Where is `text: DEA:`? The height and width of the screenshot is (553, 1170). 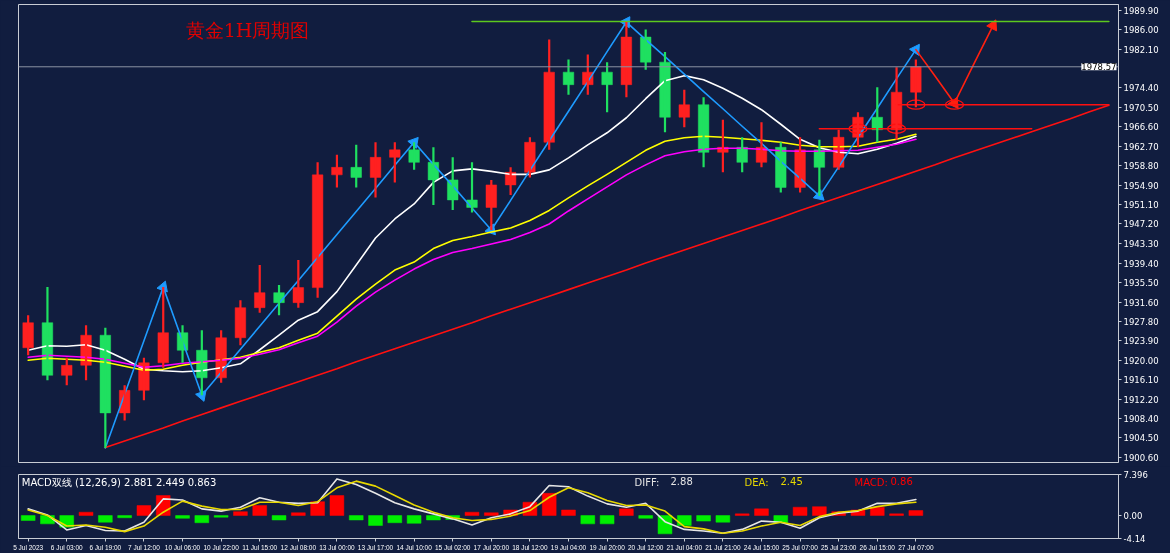
text: DEA: is located at coordinates (756, 482).